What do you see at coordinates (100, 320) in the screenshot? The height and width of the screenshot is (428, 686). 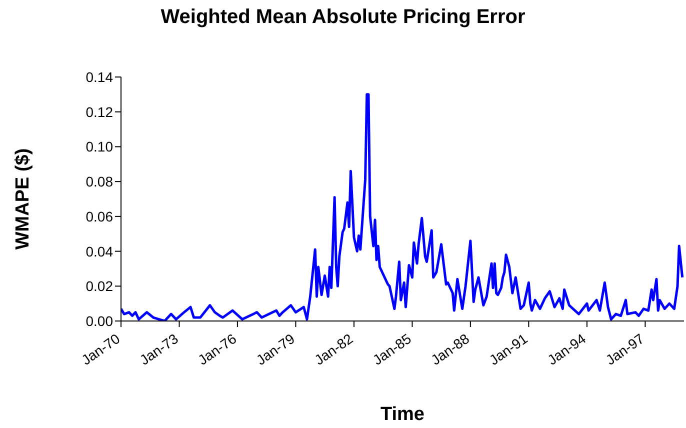 I see `y-tick-label: 0.00` at bounding box center [100, 320].